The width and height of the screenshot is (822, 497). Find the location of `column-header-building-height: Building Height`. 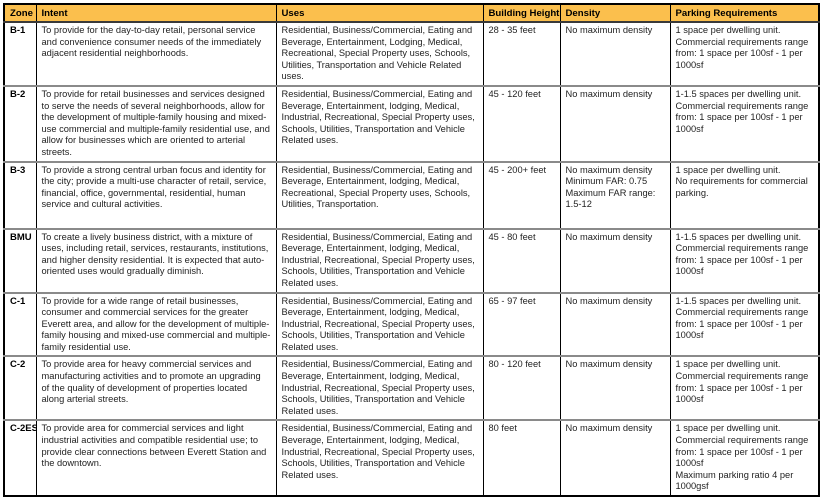

column-header-building-height: Building Height is located at coordinates (521, 13).